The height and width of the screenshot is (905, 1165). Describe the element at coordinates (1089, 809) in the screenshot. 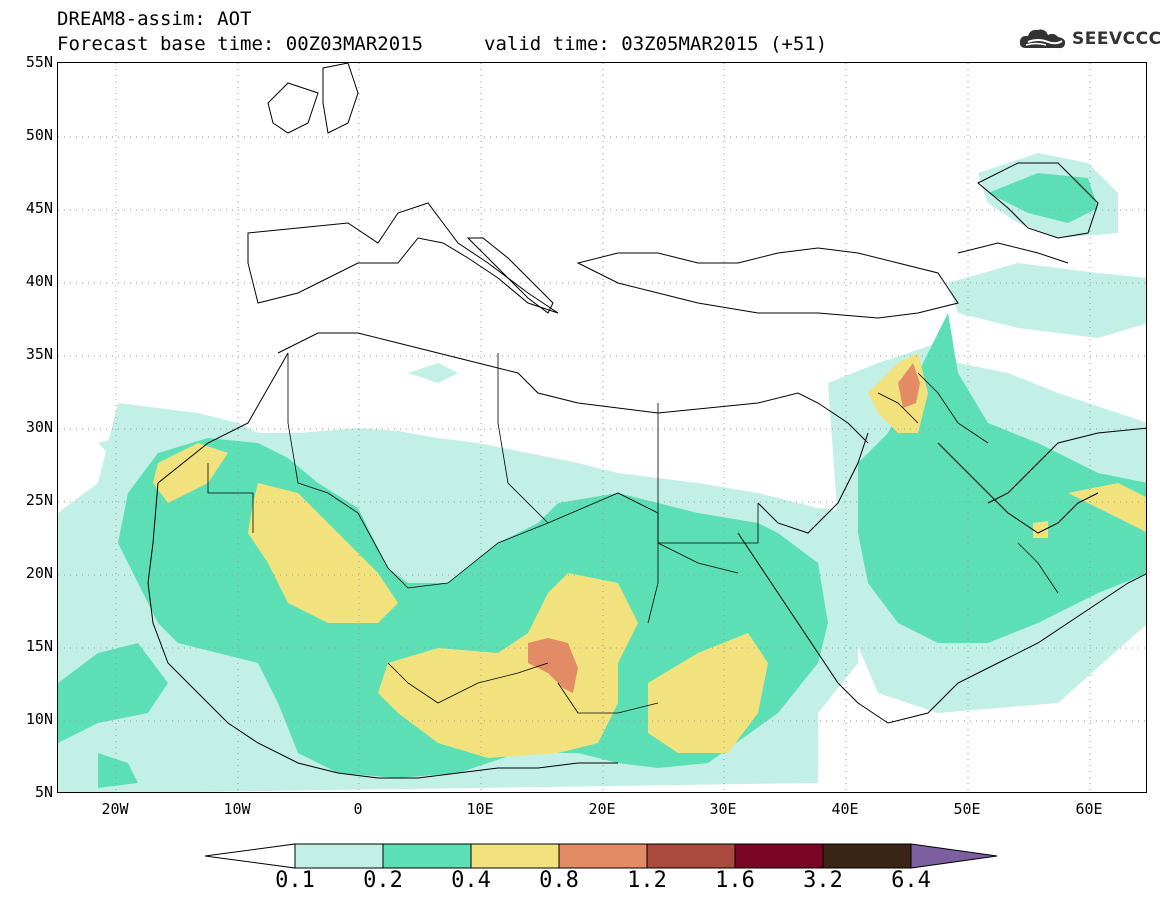

I see `lon-label: 60E` at that location.